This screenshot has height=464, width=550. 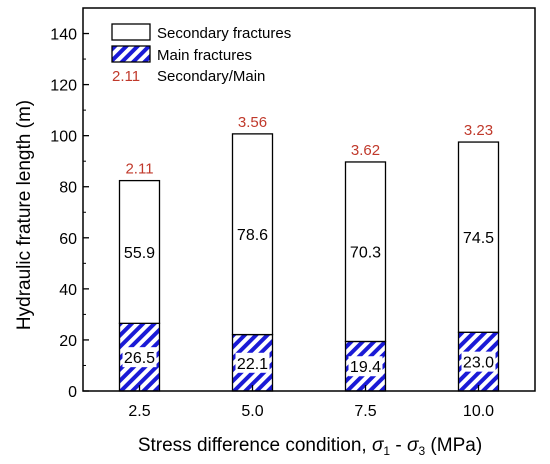 What do you see at coordinates (68, 341) in the screenshot?
I see `y-tick-label: 20` at bounding box center [68, 341].